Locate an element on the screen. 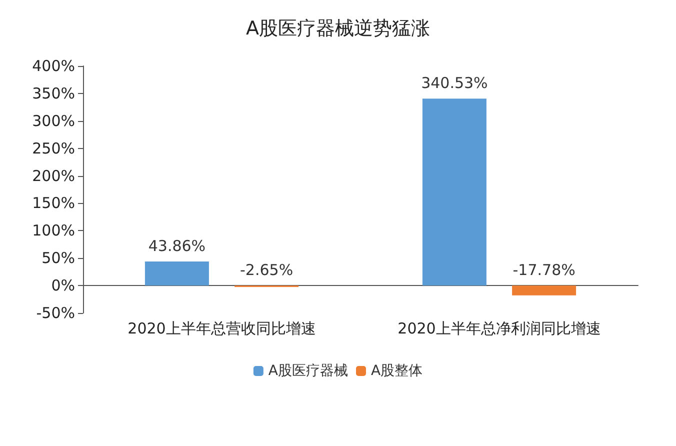 This screenshot has height=446, width=676. y-tick-label: 150% is located at coordinates (53, 203).